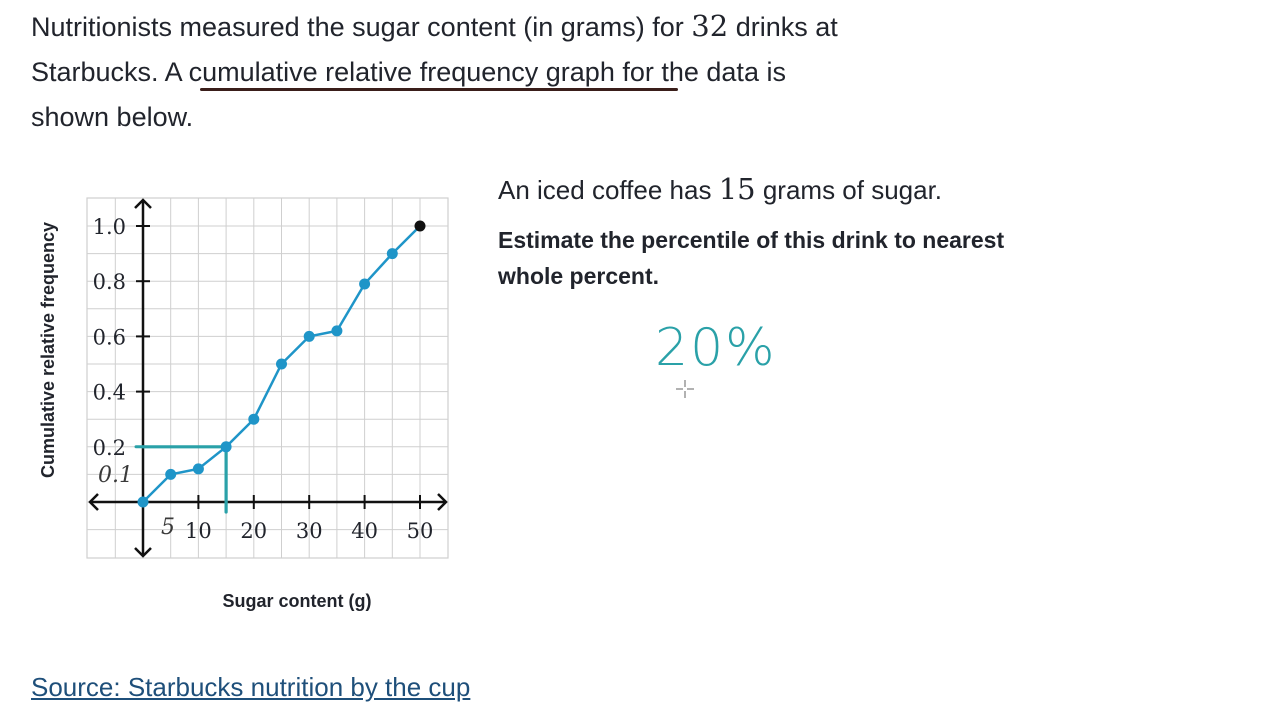  What do you see at coordinates (685, 389) in the screenshot?
I see `crosshair-cursor-icon` at bounding box center [685, 389].